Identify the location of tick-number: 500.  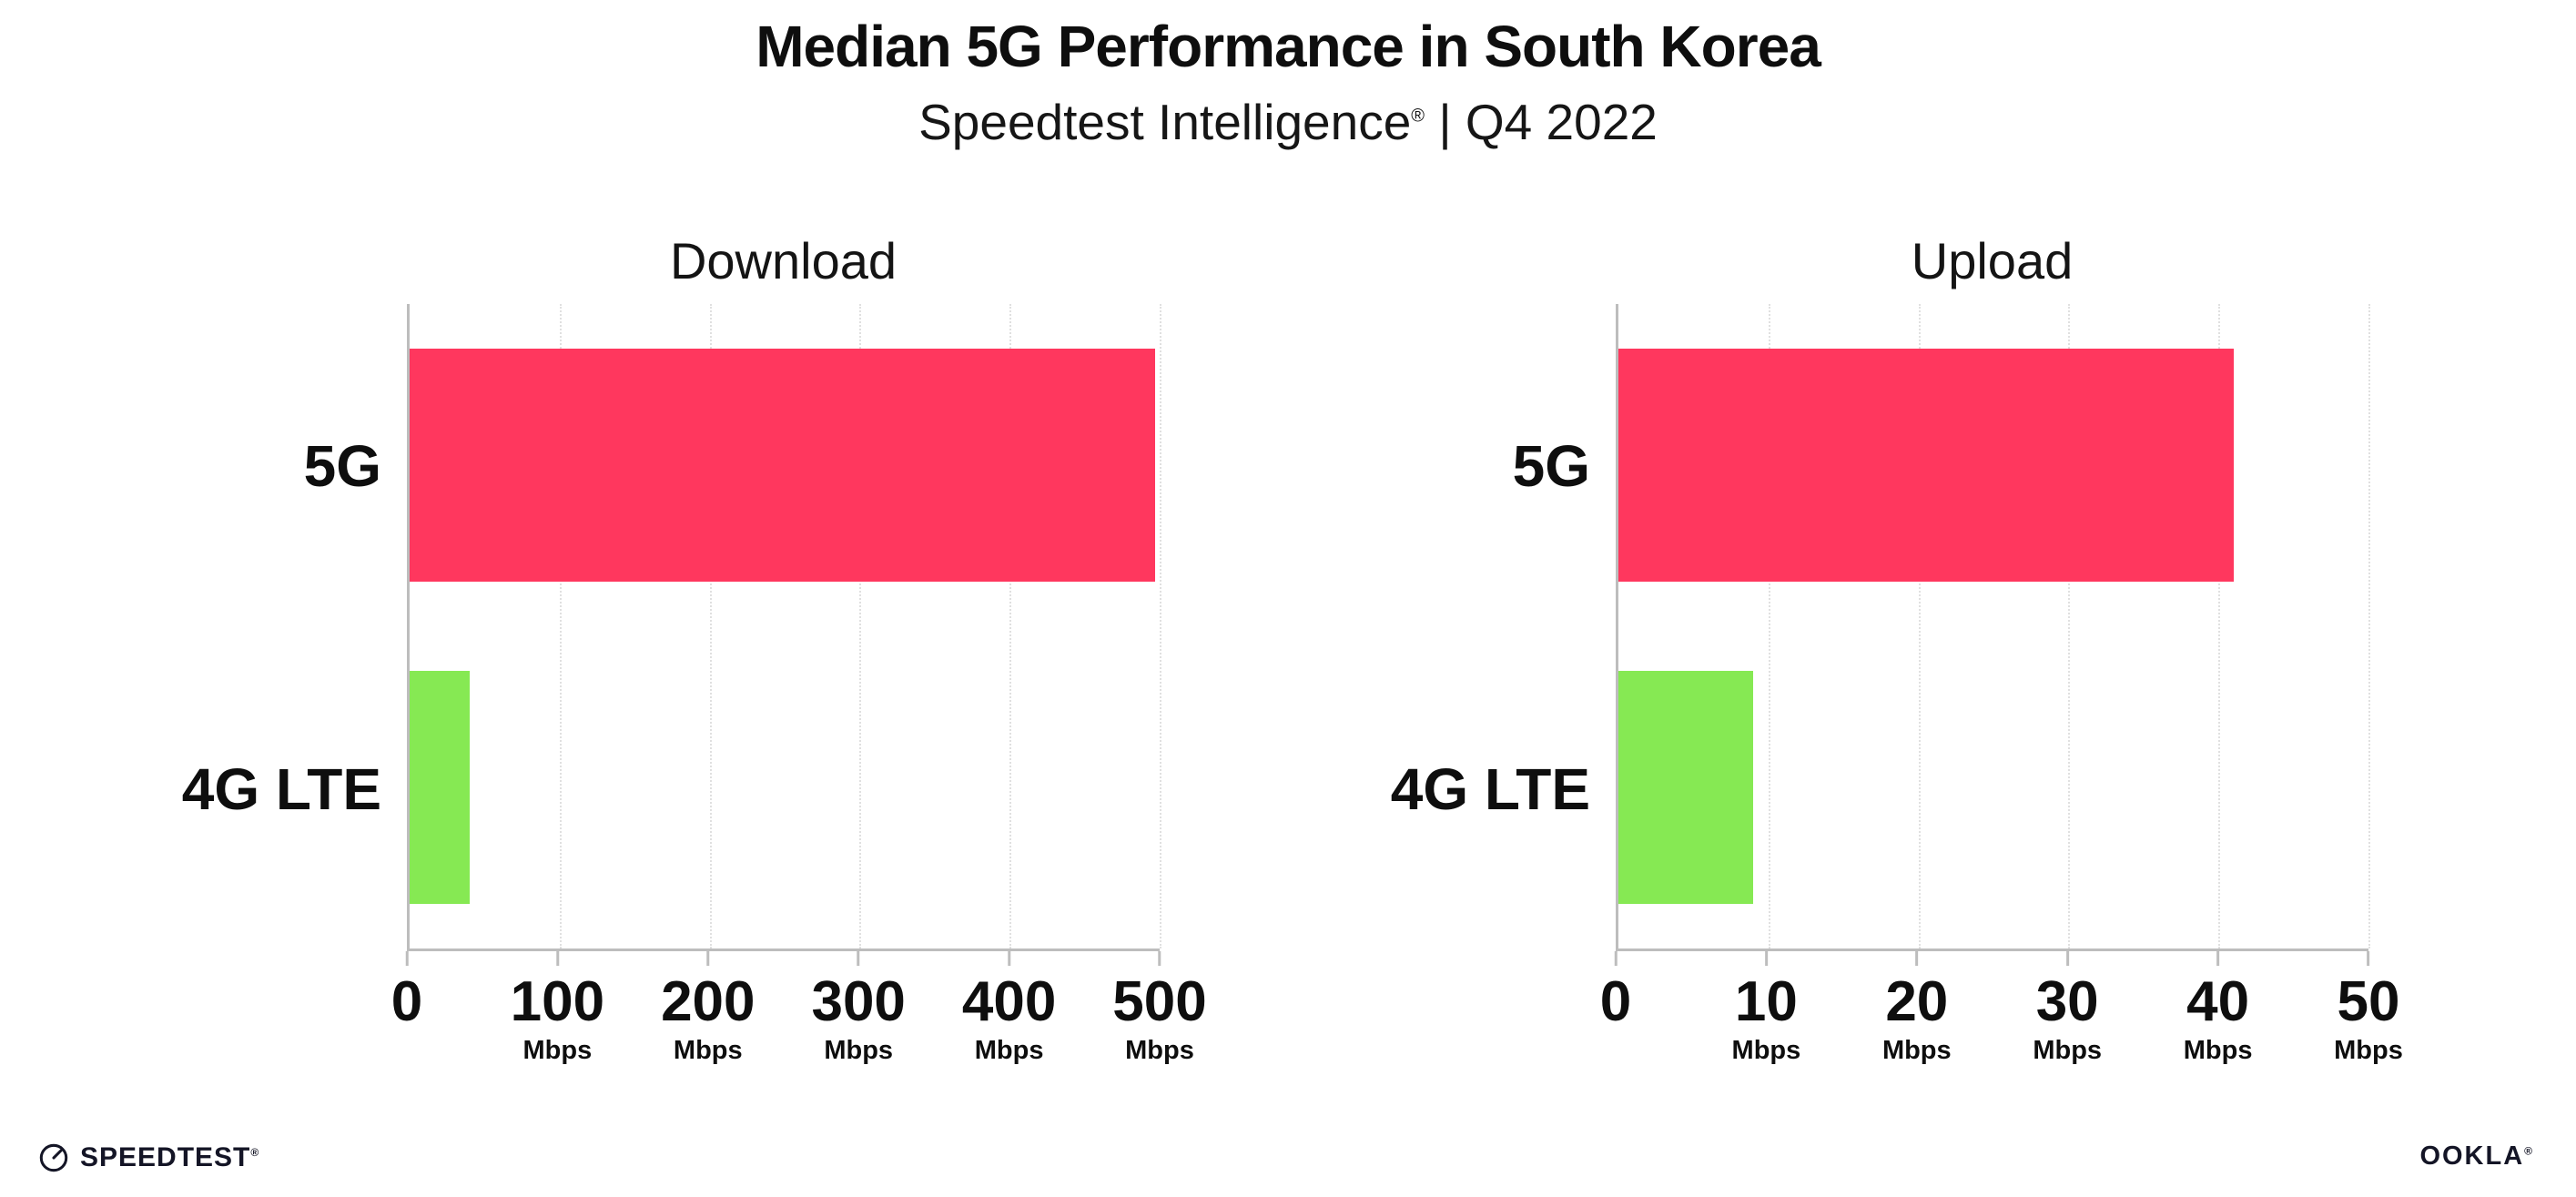
(1159, 1002).